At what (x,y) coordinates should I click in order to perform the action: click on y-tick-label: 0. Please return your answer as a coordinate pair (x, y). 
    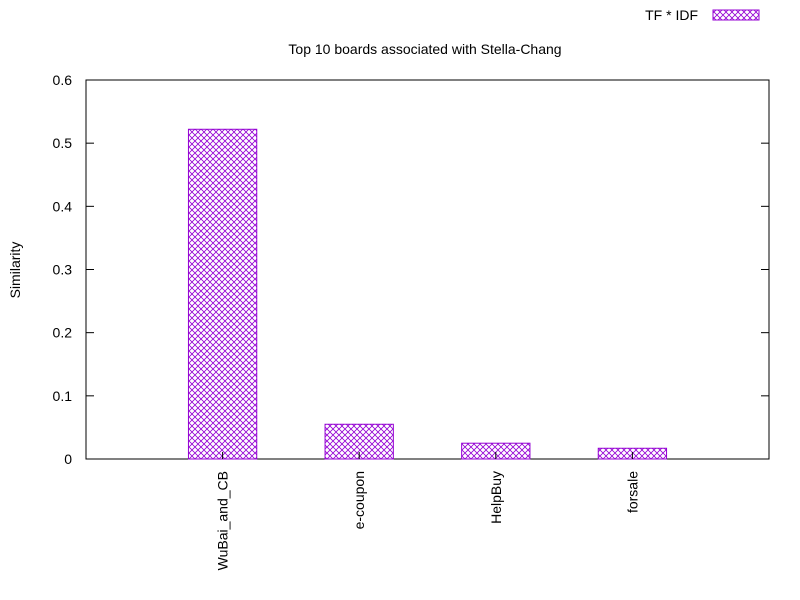
    Looking at the image, I should click on (68, 459).